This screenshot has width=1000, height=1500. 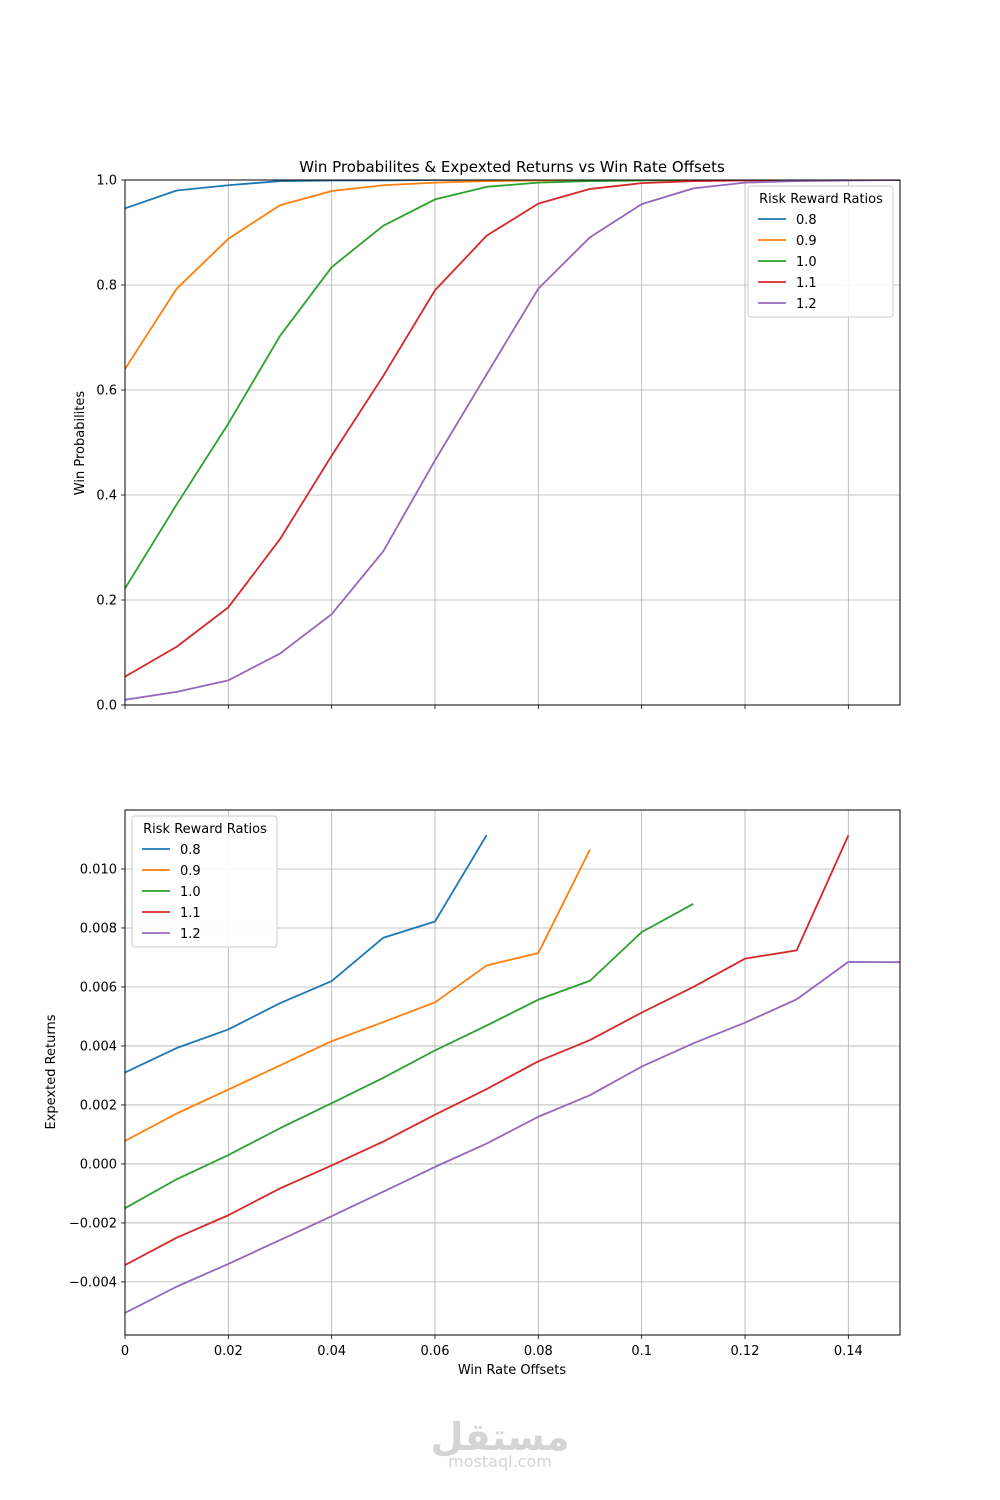 I want to click on top-y-tick-label: 0.8, so click(x=106, y=286).